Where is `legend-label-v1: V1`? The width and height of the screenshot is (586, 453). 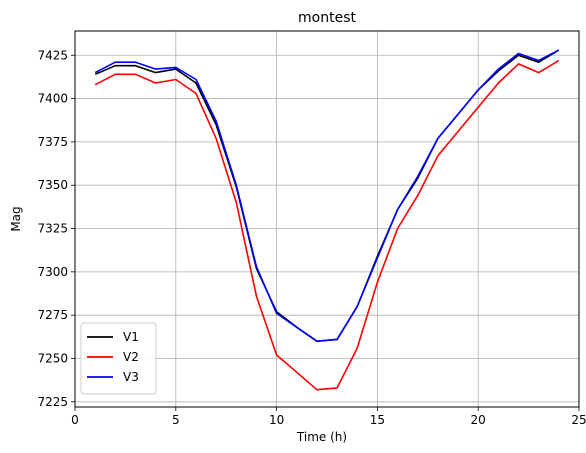 legend-label-v1: V1 is located at coordinates (131, 337).